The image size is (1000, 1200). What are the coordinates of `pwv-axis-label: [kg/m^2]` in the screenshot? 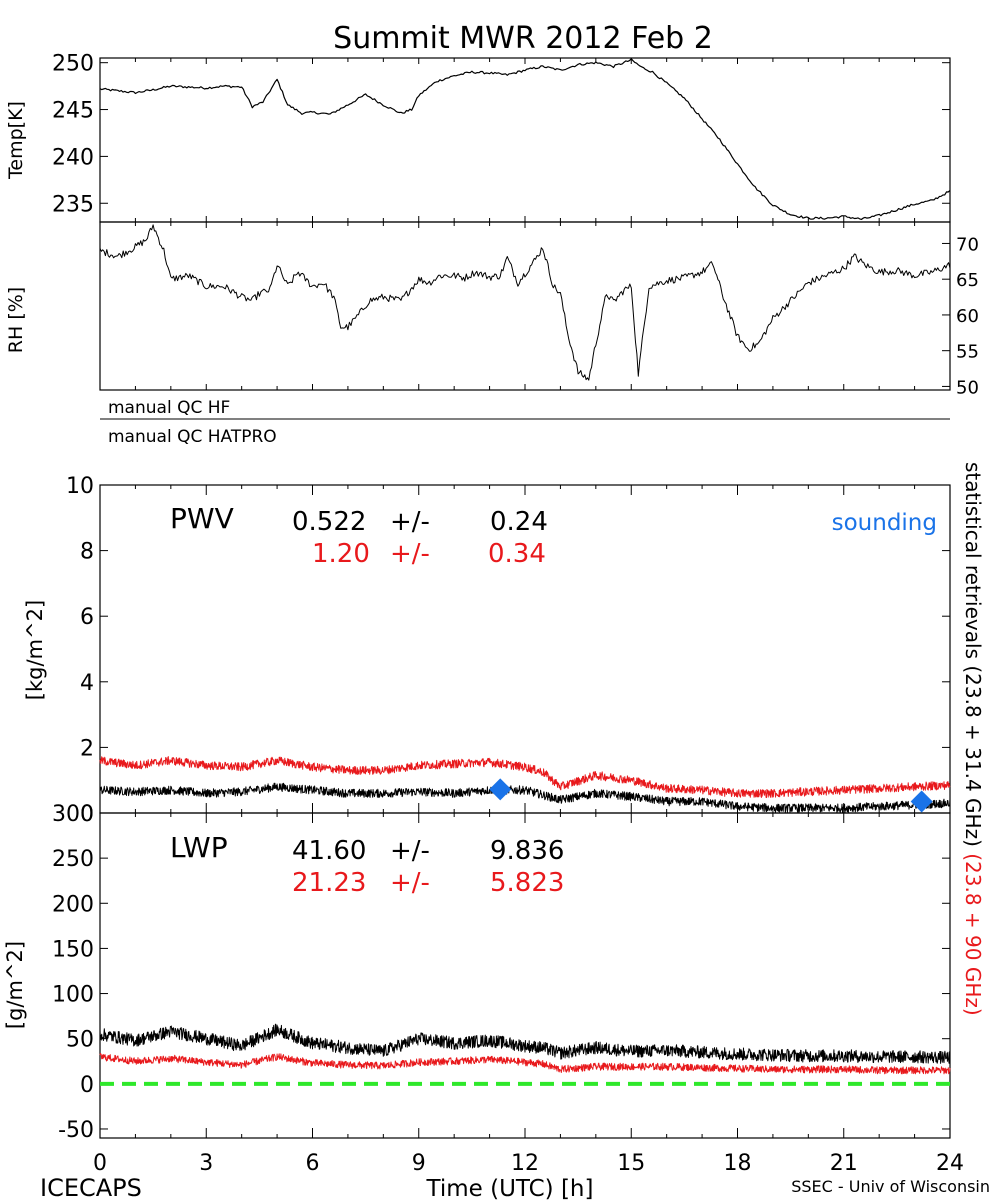 It's located at (35, 650).